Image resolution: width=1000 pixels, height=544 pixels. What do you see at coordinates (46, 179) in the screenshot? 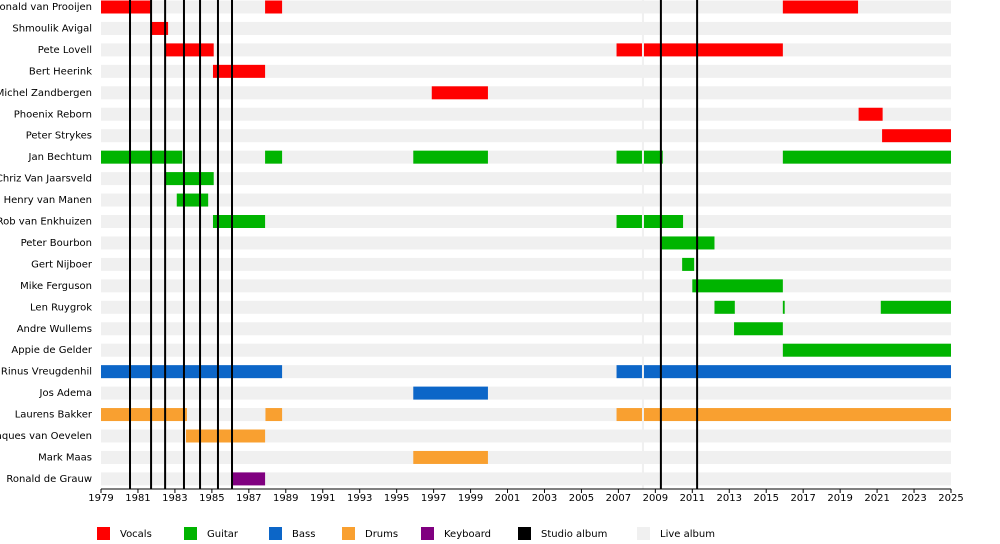
I see `member-label: Chriz Van Jaarsveld` at bounding box center [46, 179].